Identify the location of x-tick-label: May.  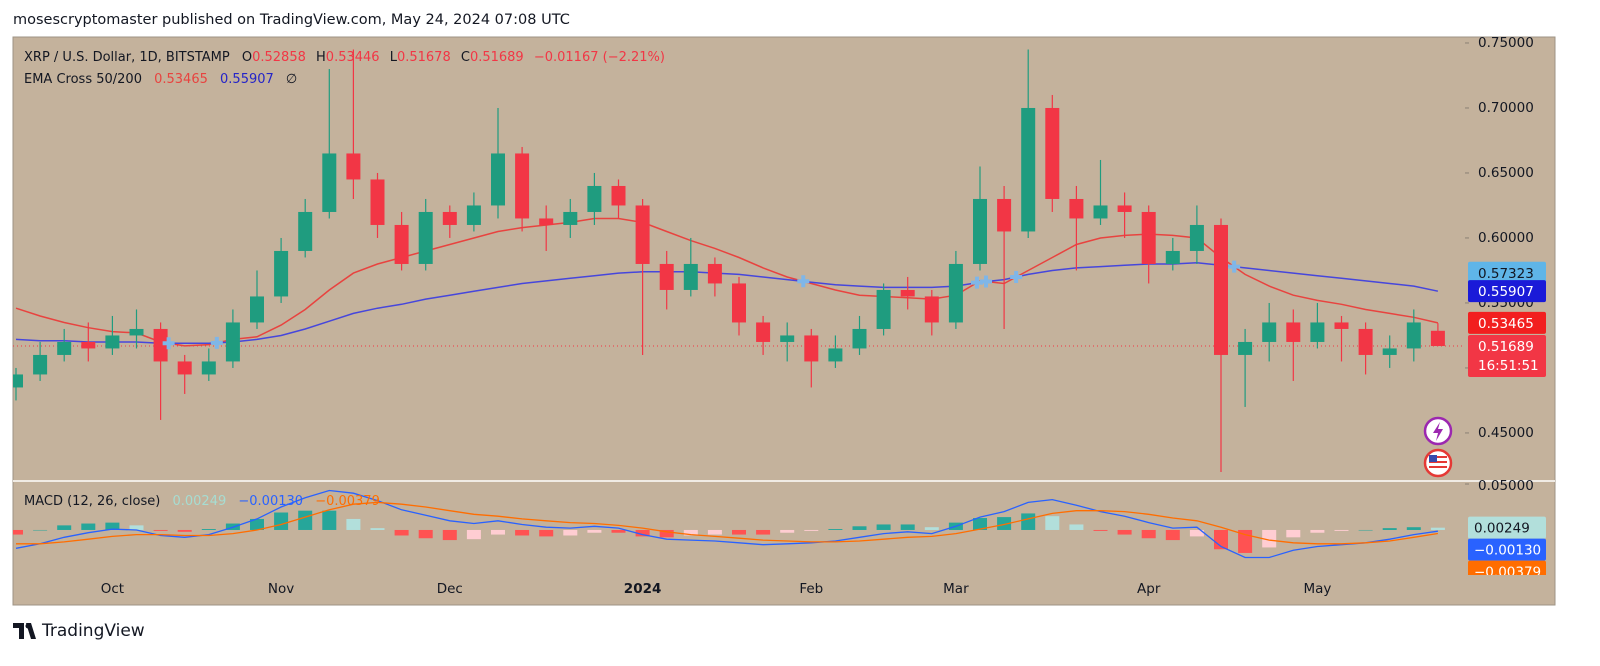
(1317, 589).